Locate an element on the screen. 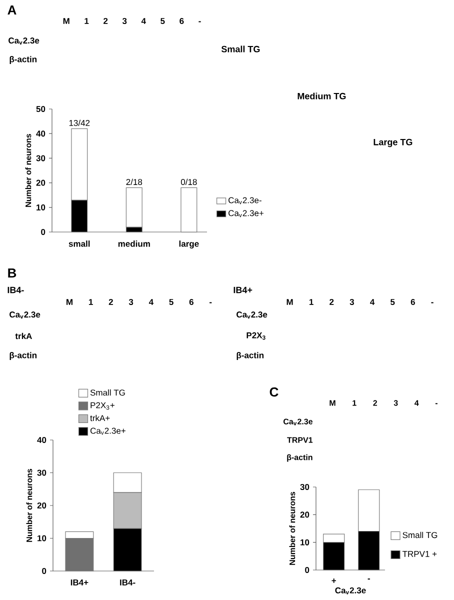 Image resolution: width=454 pixels, height=600 pixels. text: IB4- is located at coordinates (16, 290).